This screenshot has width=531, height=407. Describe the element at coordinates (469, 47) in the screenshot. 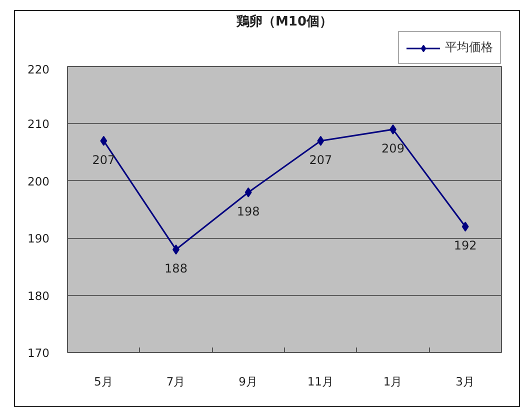

I see `legend-label: 平均価格` at that location.